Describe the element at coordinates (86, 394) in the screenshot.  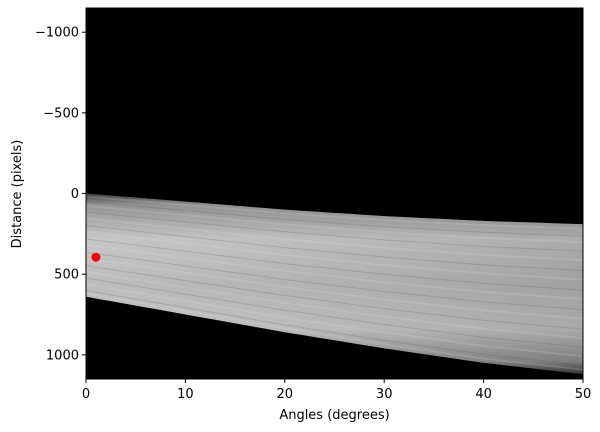
I see `x-tick-label: 0` at that location.